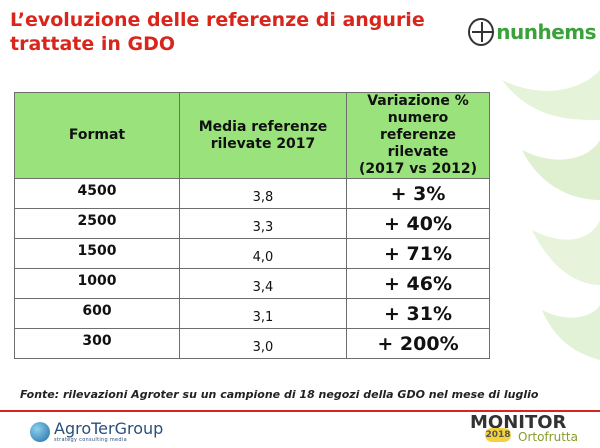  I want to click on table-row: 1000 3,4 + 46%, so click(252, 283).